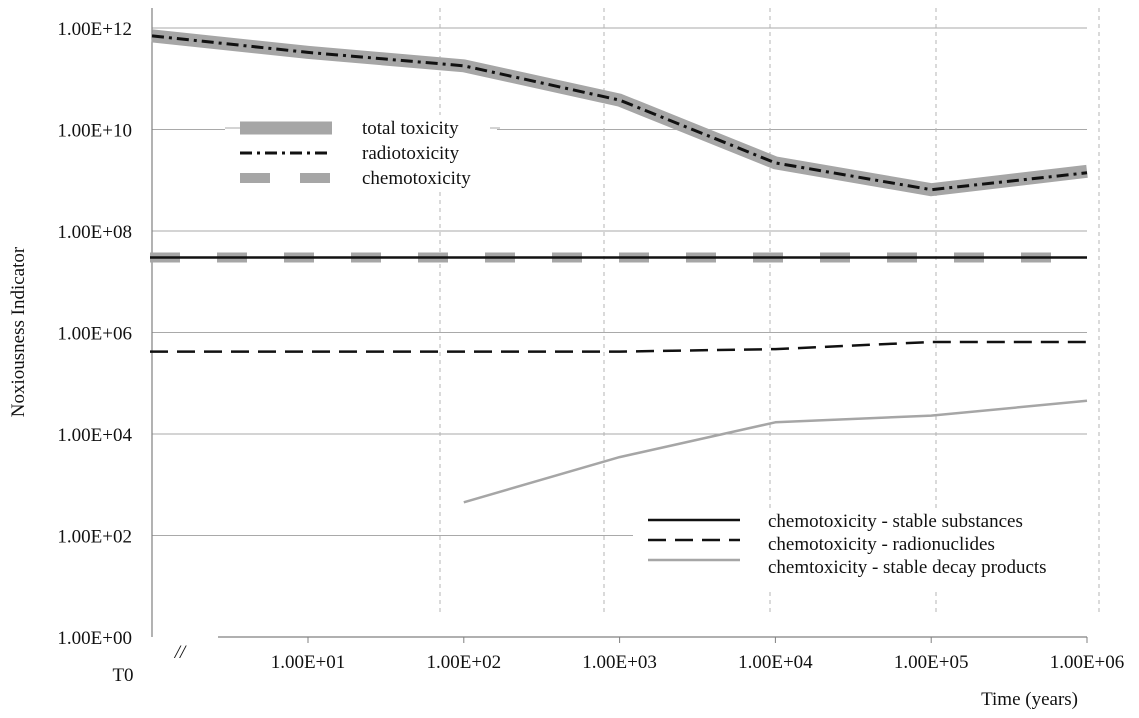 The height and width of the screenshot is (718, 1139). I want to click on x-tick-label: 1.00E+01, so click(308, 662).